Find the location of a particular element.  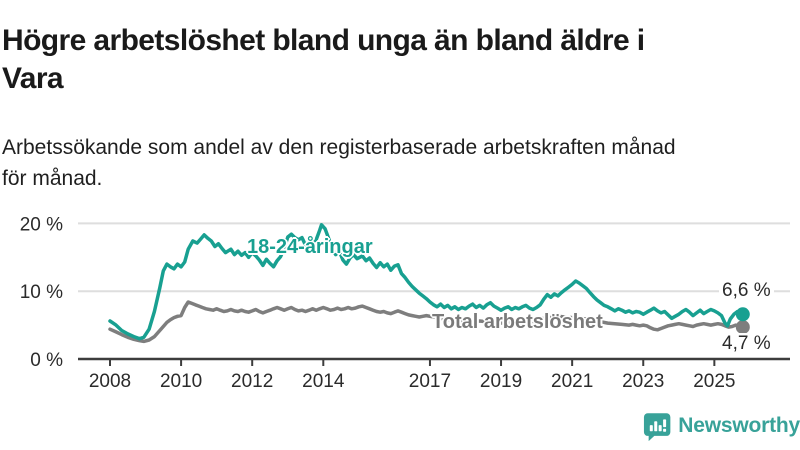

x-tick-label-2010: 2010 is located at coordinates (181, 381).